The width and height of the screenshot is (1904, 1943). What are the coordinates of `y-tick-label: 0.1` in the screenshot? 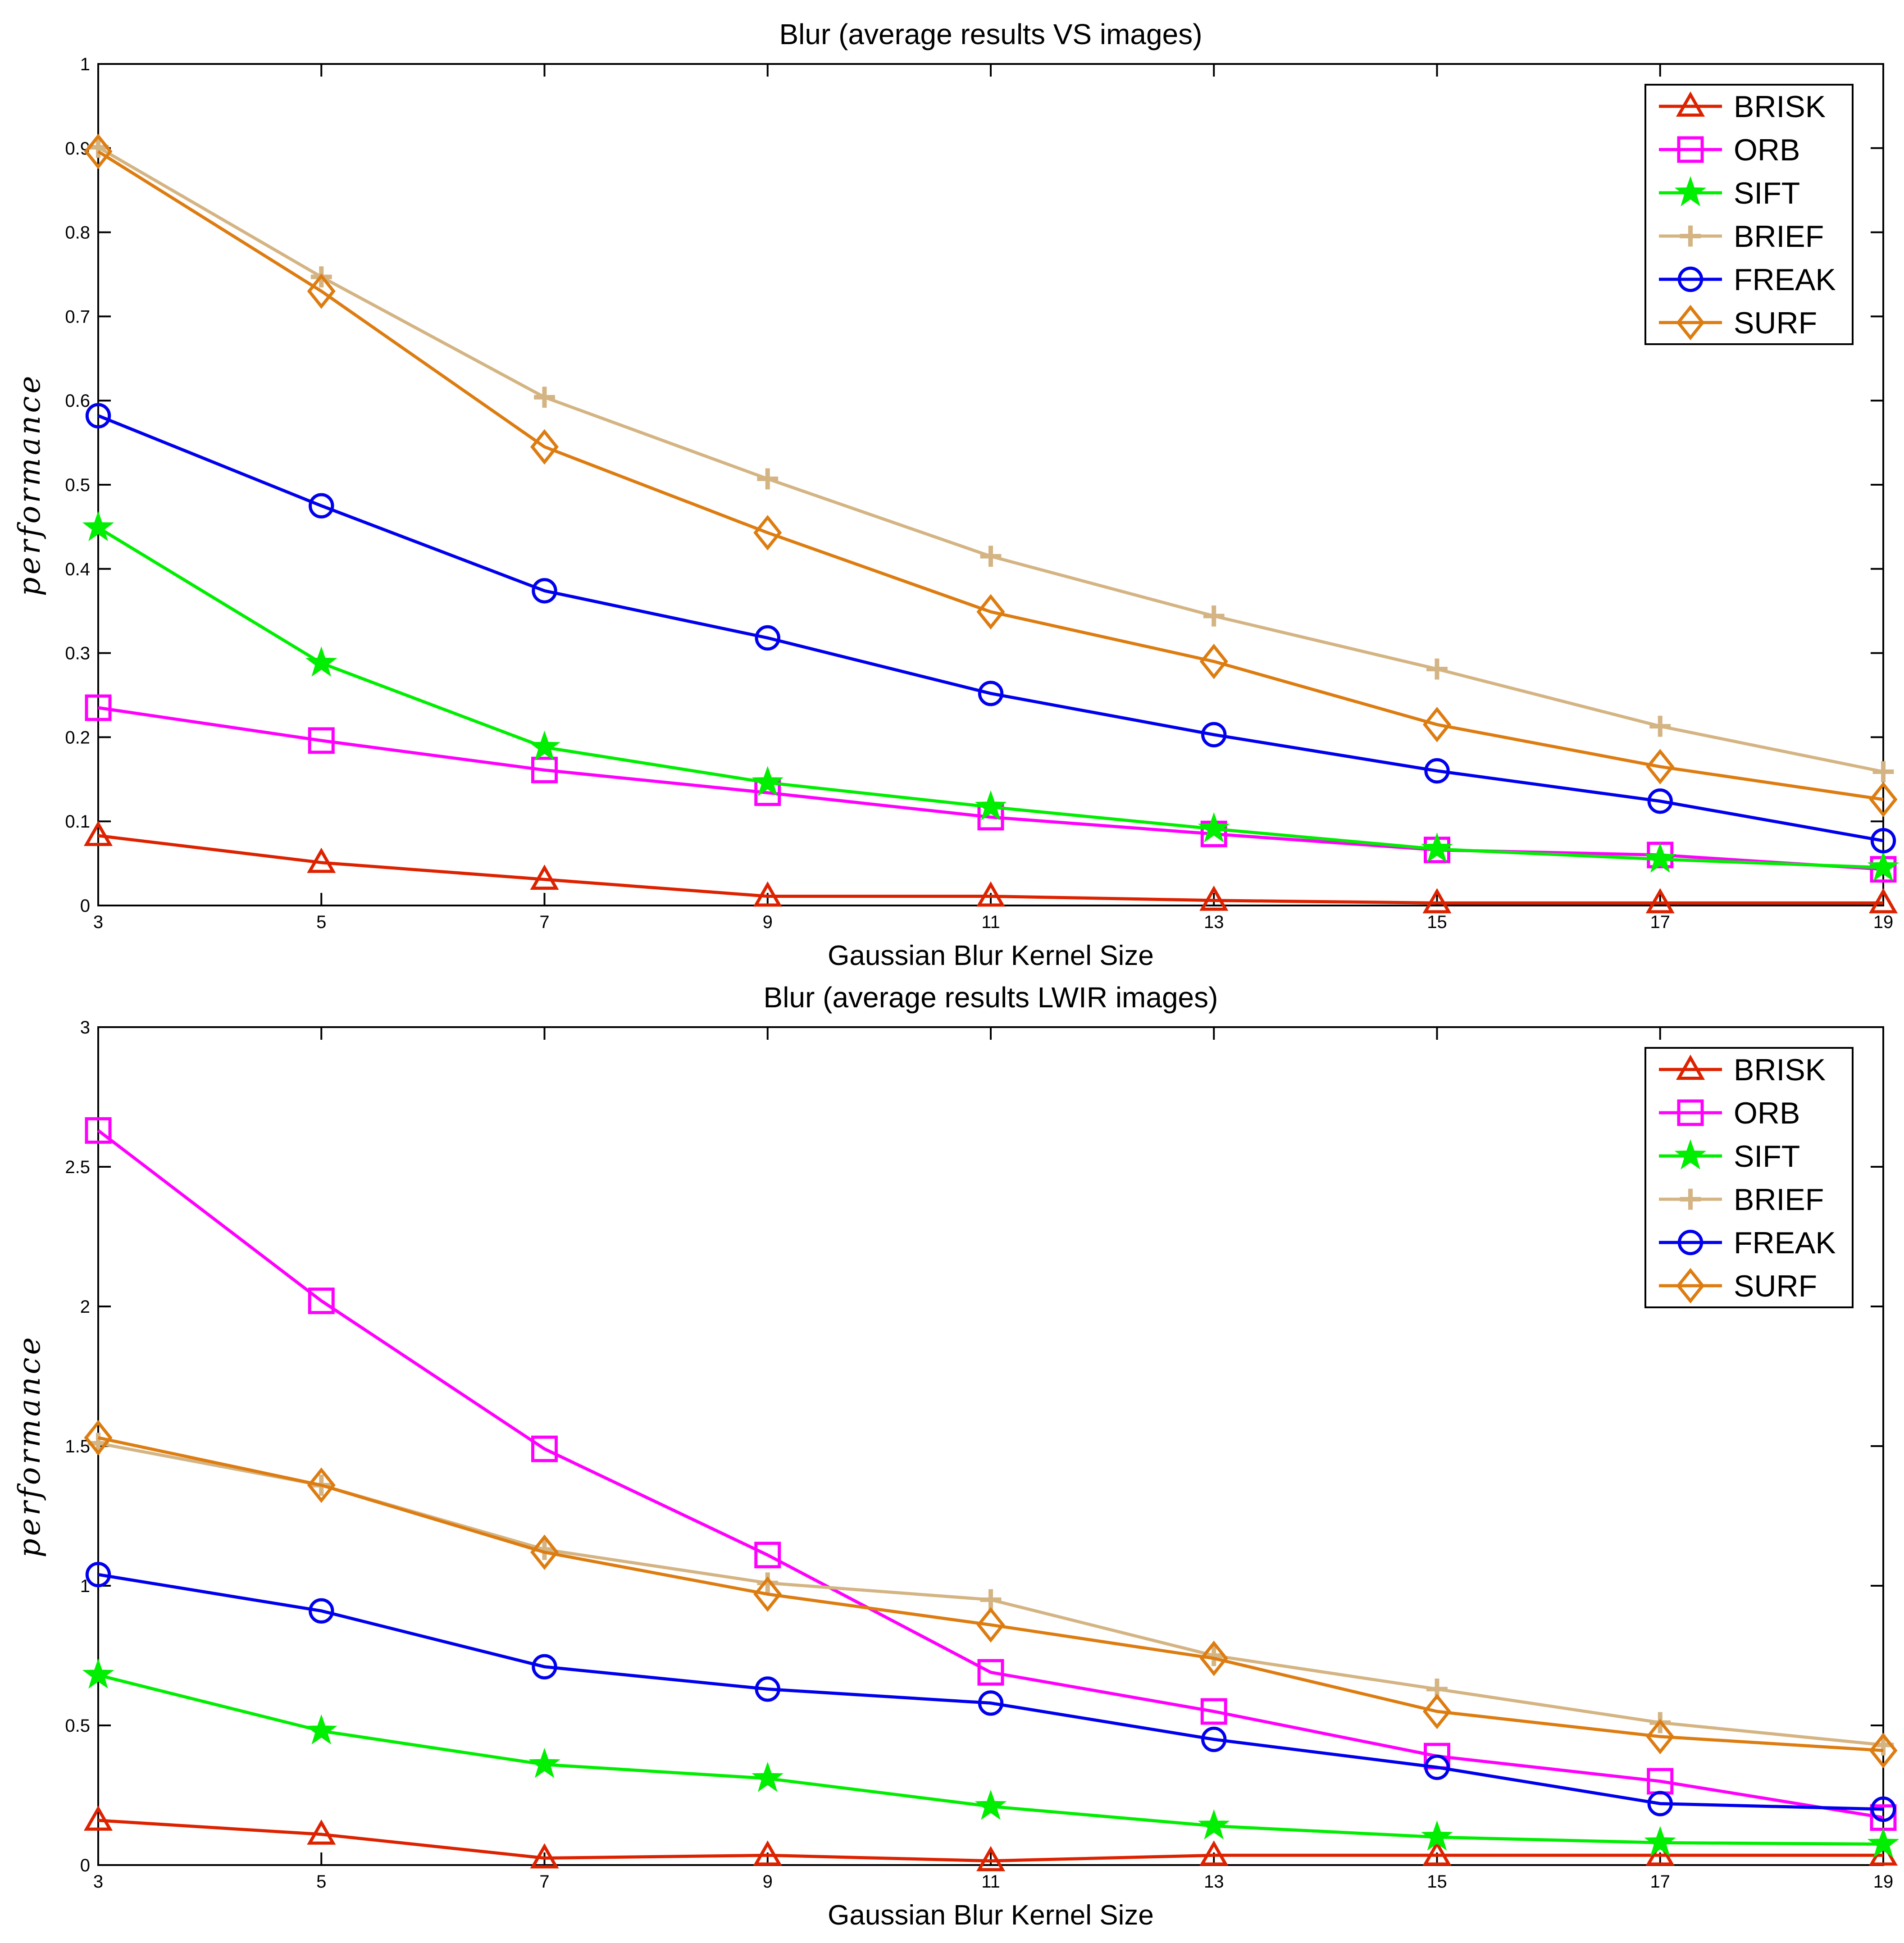 It's located at (77, 822).